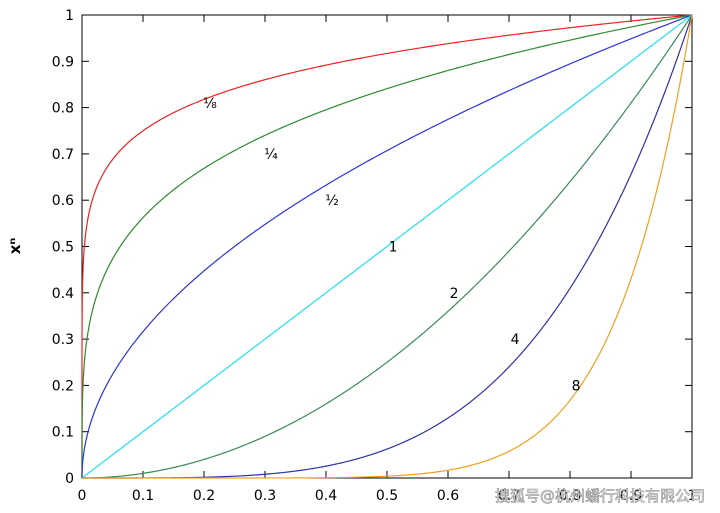 The height and width of the screenshot is (513, 720). I want to click on curve-label: 1, so click(393, 248).